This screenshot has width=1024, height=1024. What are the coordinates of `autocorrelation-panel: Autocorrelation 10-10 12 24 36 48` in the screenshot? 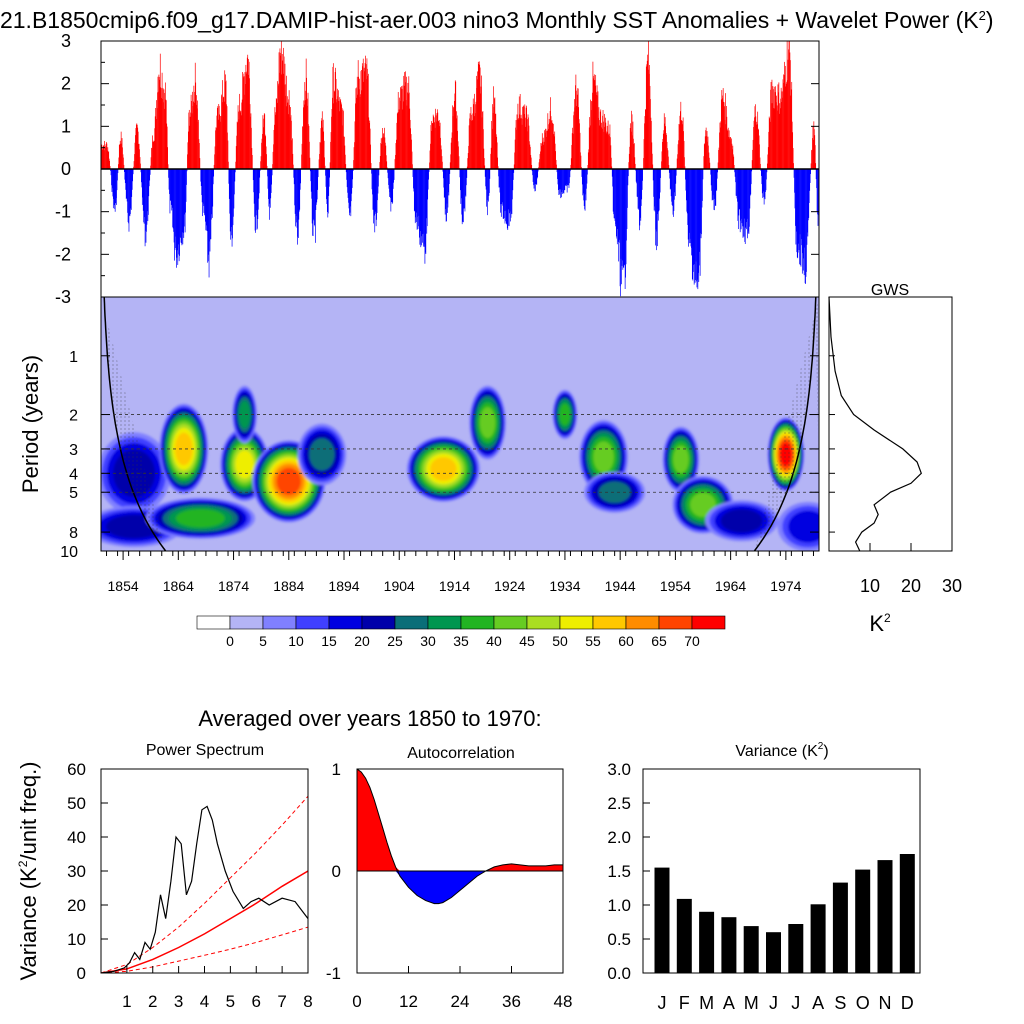 It's located at (449, 878).